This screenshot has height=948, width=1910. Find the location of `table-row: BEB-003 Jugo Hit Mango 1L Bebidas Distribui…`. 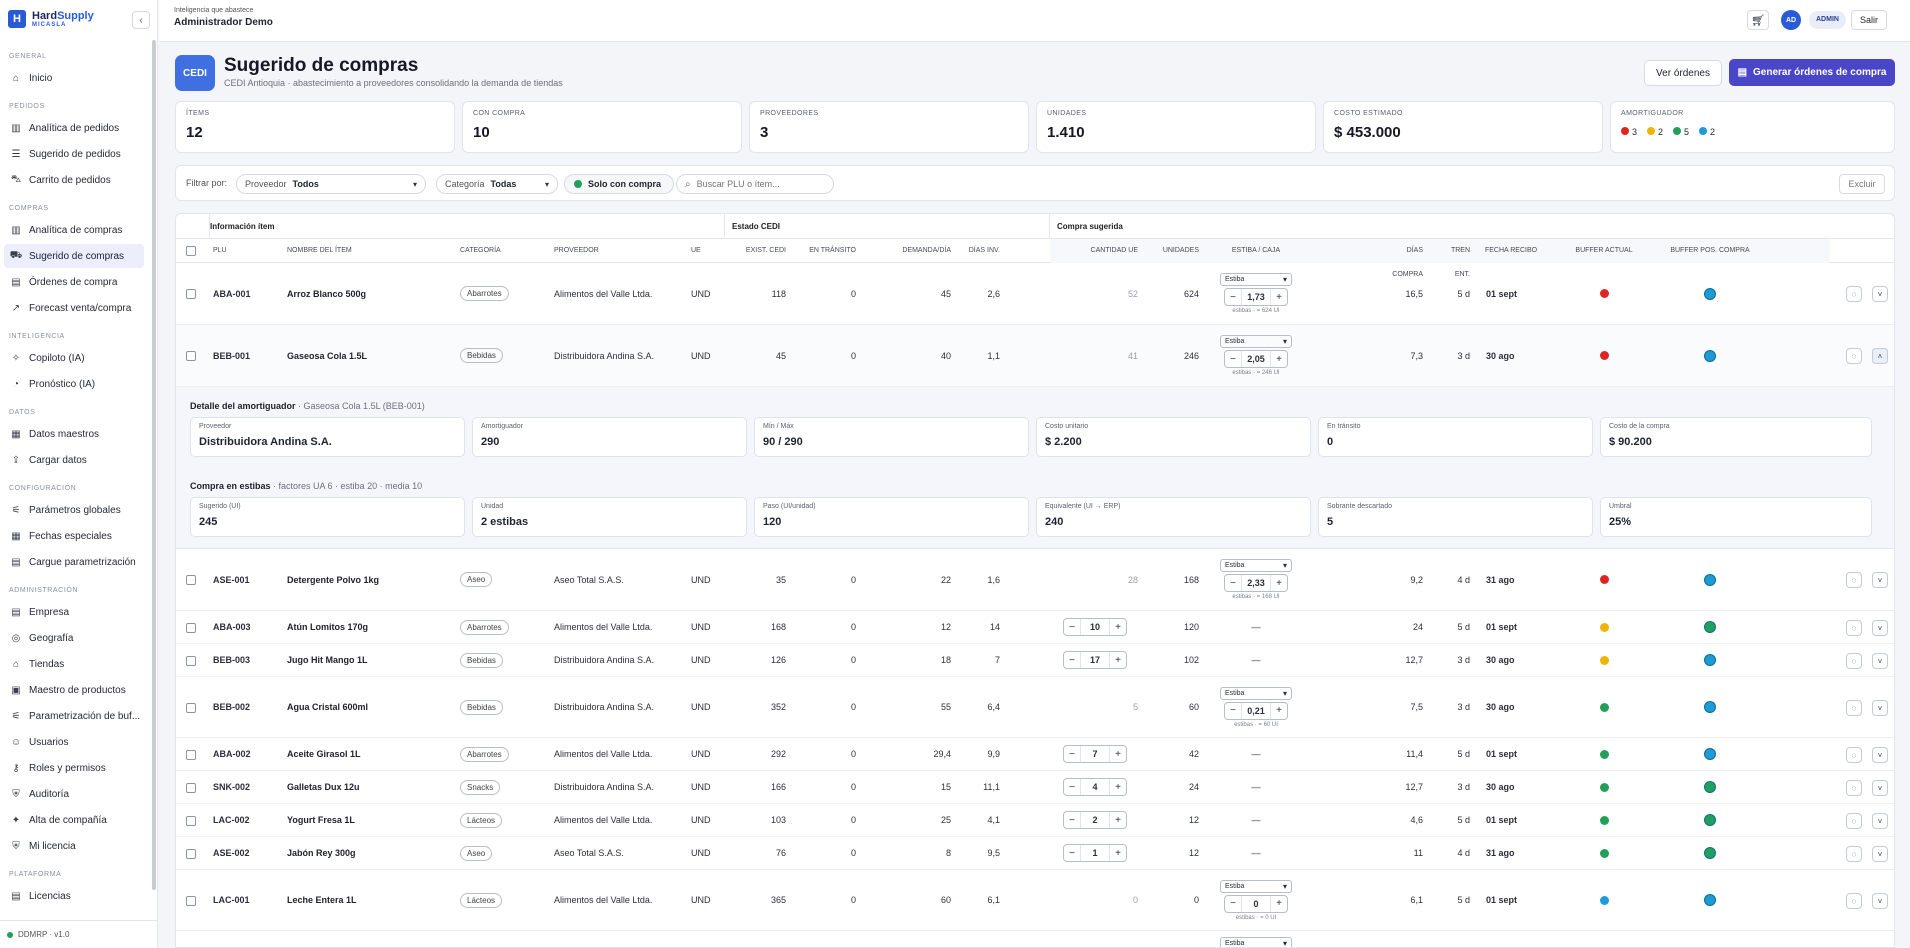

table-row: BEB-003 Jugo Hit Mango 1L Bebidas Distribui… is located at coordinates (1035, 660).